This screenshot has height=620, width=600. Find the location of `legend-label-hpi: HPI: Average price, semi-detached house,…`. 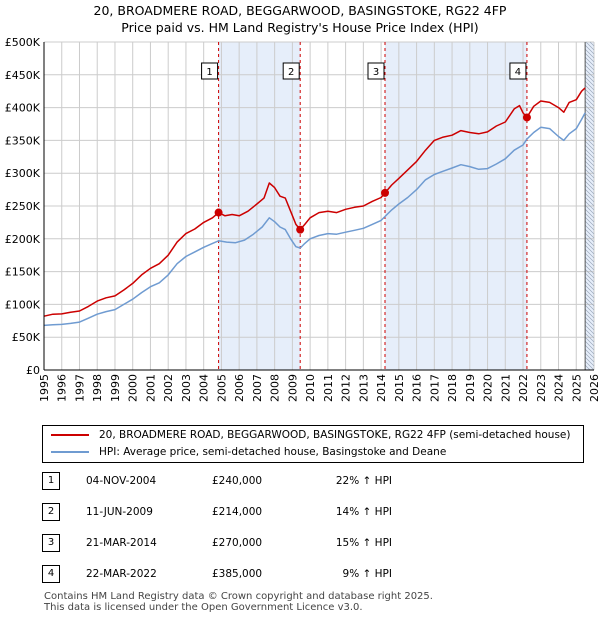

legend-label-hpi: HPI: Average price, semi-detached house,… is located at coordinates (273, 452).